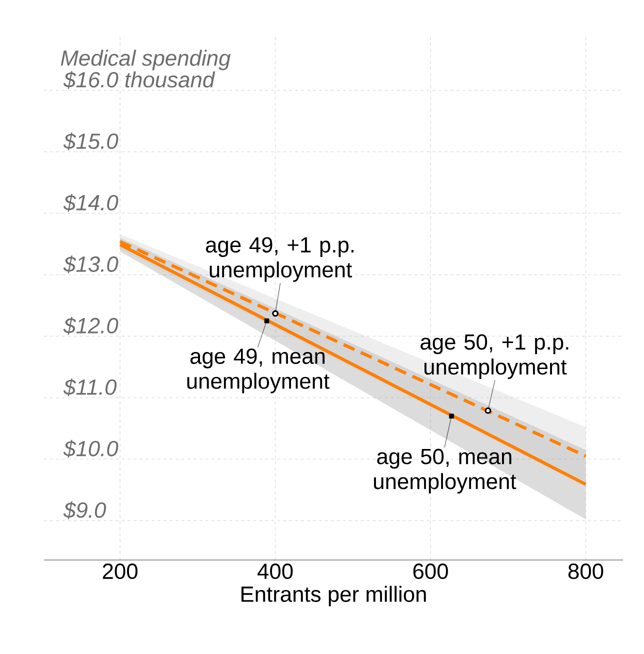 This screenshot has width=644, height=654. What do you see at coordinates (90, 203) in the screenshot?
I see `y-tick-label: $14.0` at bounding box center [90, 203].